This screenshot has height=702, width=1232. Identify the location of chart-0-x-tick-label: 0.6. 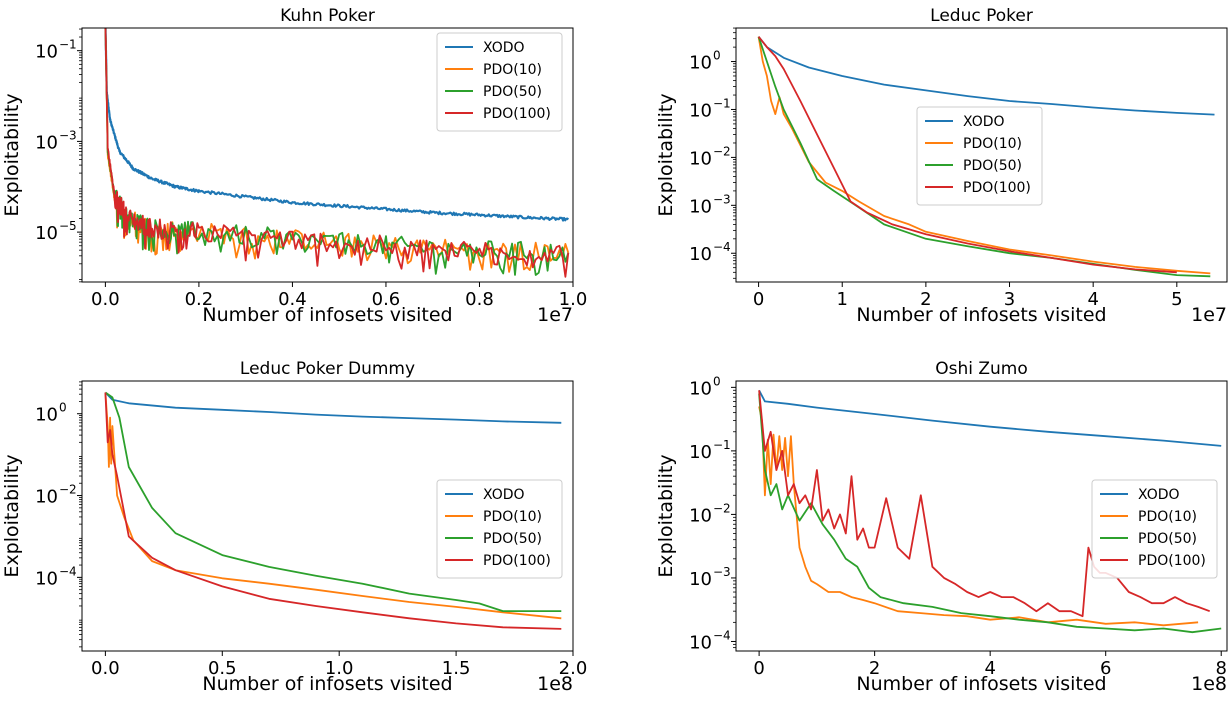
(386, 299).